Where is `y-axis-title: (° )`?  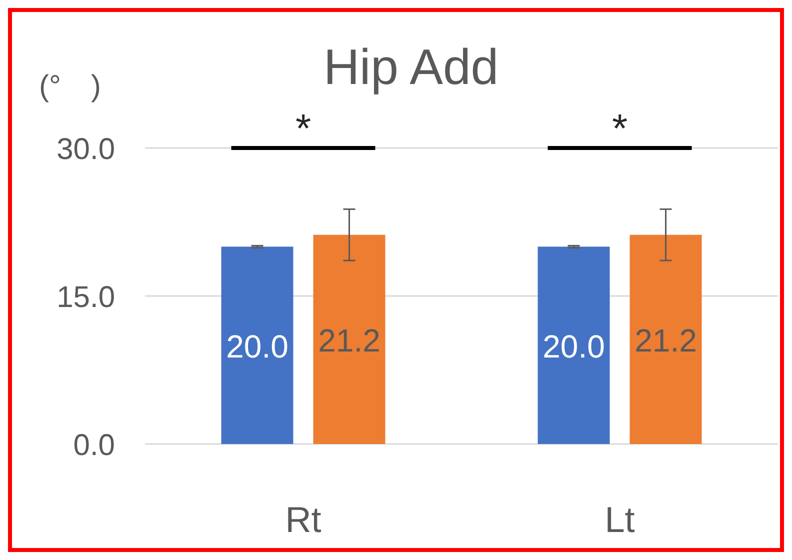 y-axis-title: (° ) is located at coordinates (70, 86).